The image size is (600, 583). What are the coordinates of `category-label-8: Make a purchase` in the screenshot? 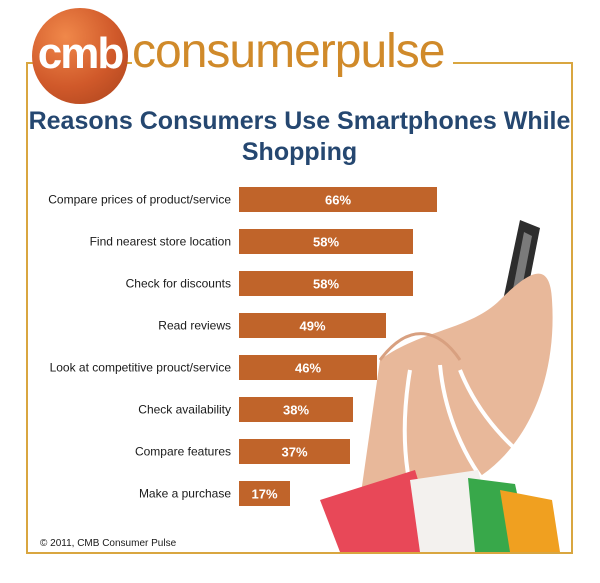 It's located at (185, 494).